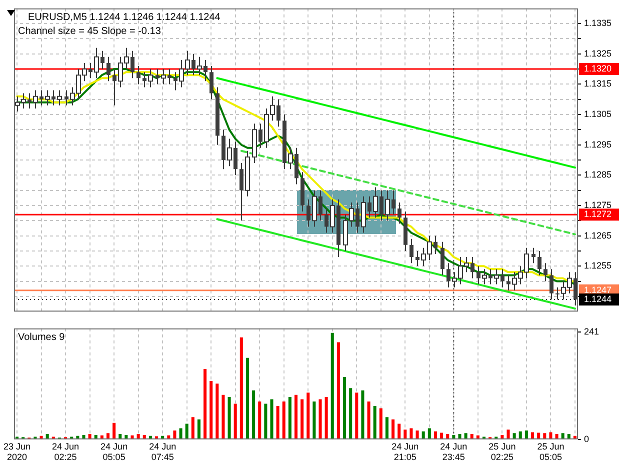  What do you see at coordinates (405, 451) in the screenshot?
I see `x-tick-label: 24 Jun 21:05` at bounding box center [405, 451].